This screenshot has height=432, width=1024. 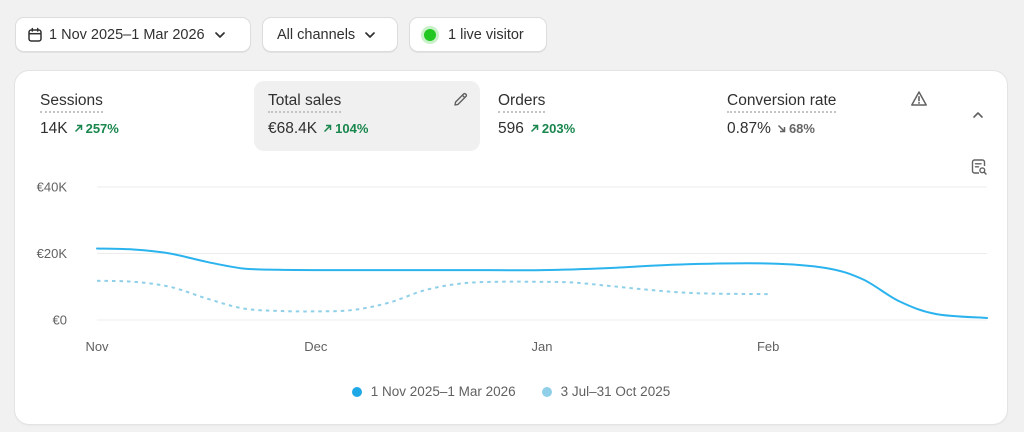 What do you see at coordinates (546, 391) in the screenshot?
I see `legend-dot-previous` at bounding box center [546, 391].